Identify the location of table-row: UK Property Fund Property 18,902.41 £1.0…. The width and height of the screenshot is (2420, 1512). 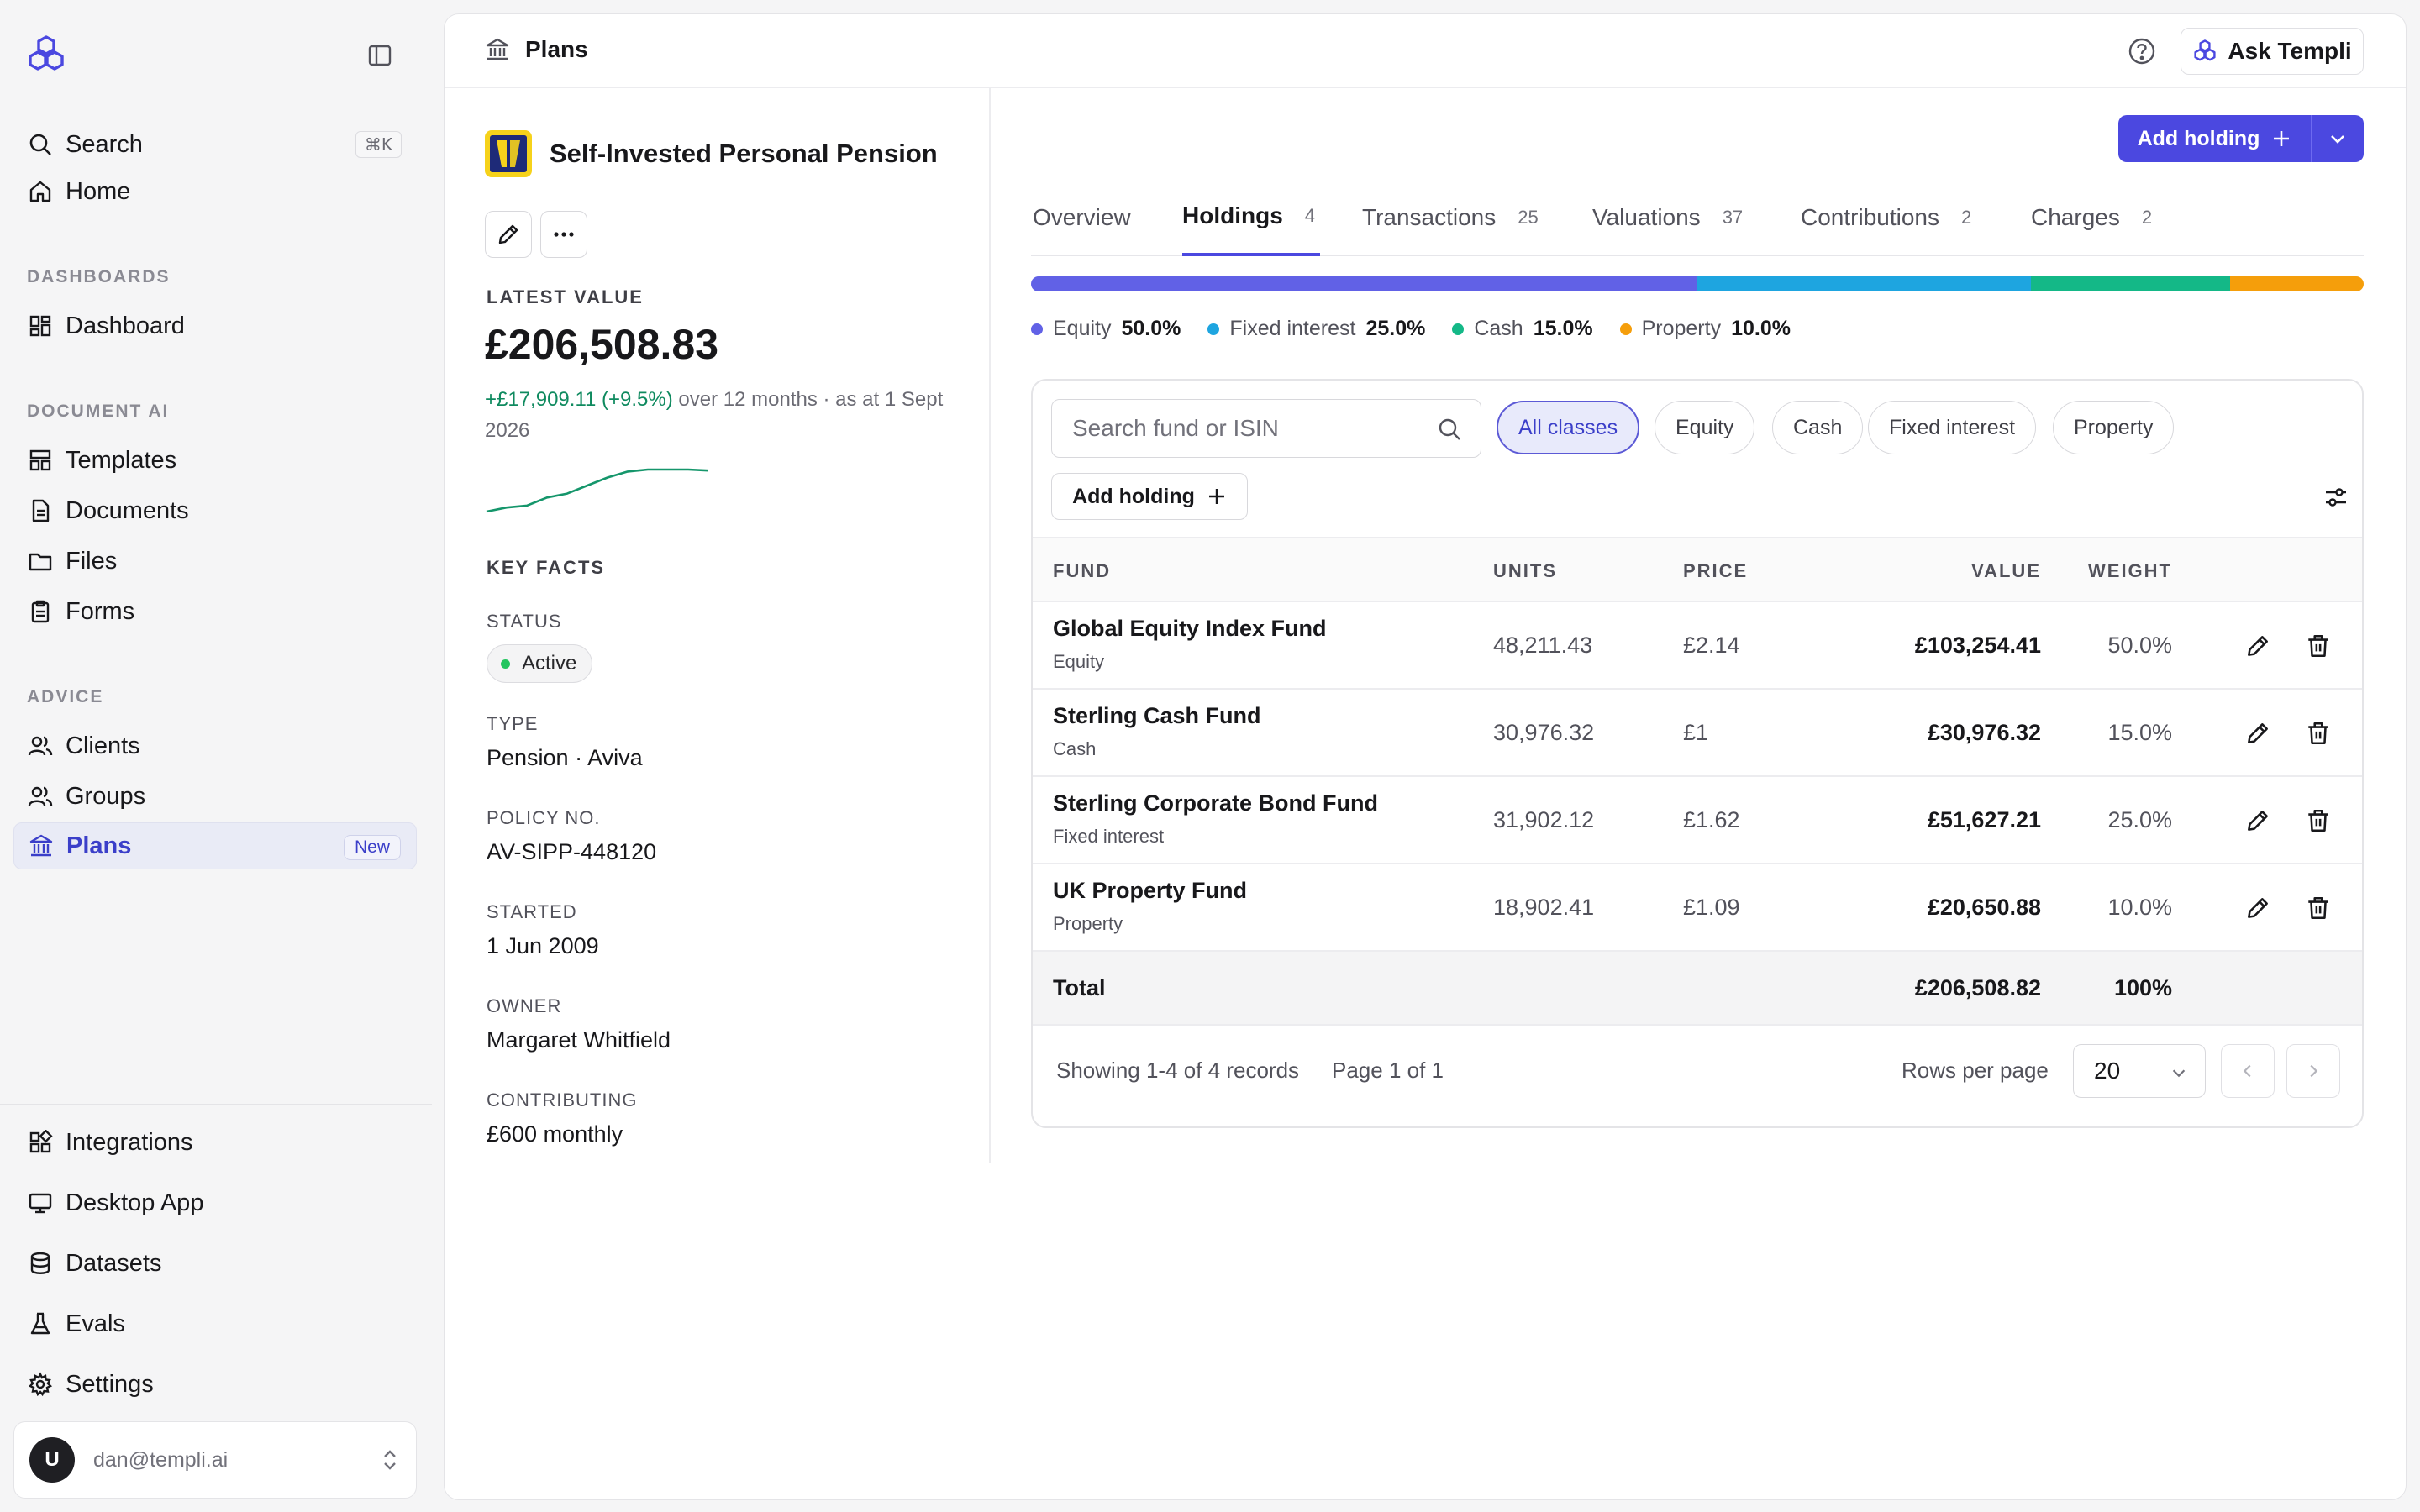
(1697, 908).